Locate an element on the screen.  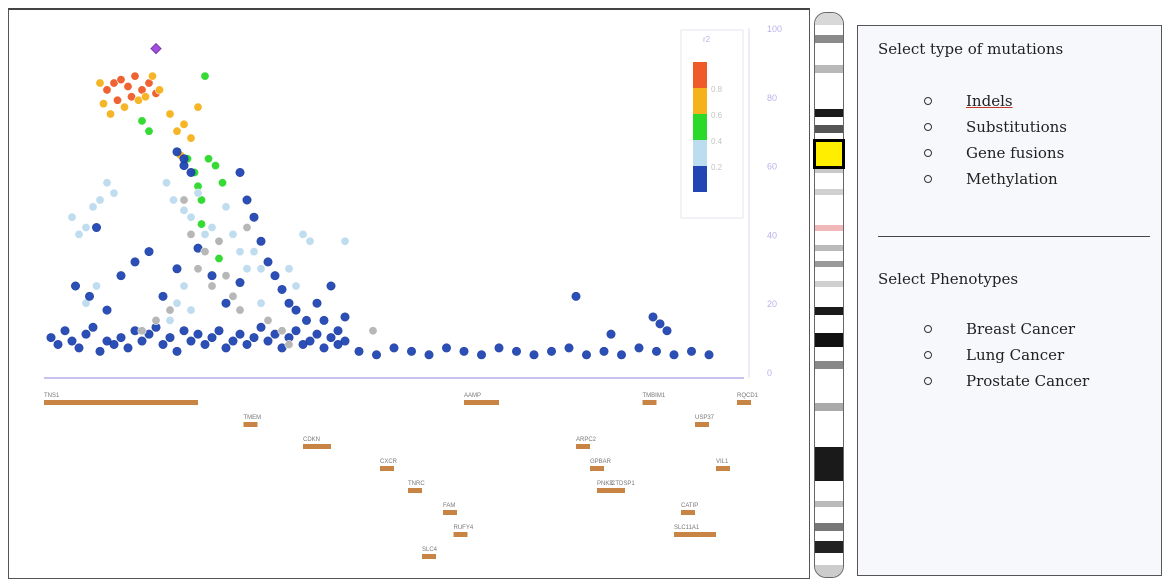
y-tick-label: 100 is located at coordinates (774, 29).